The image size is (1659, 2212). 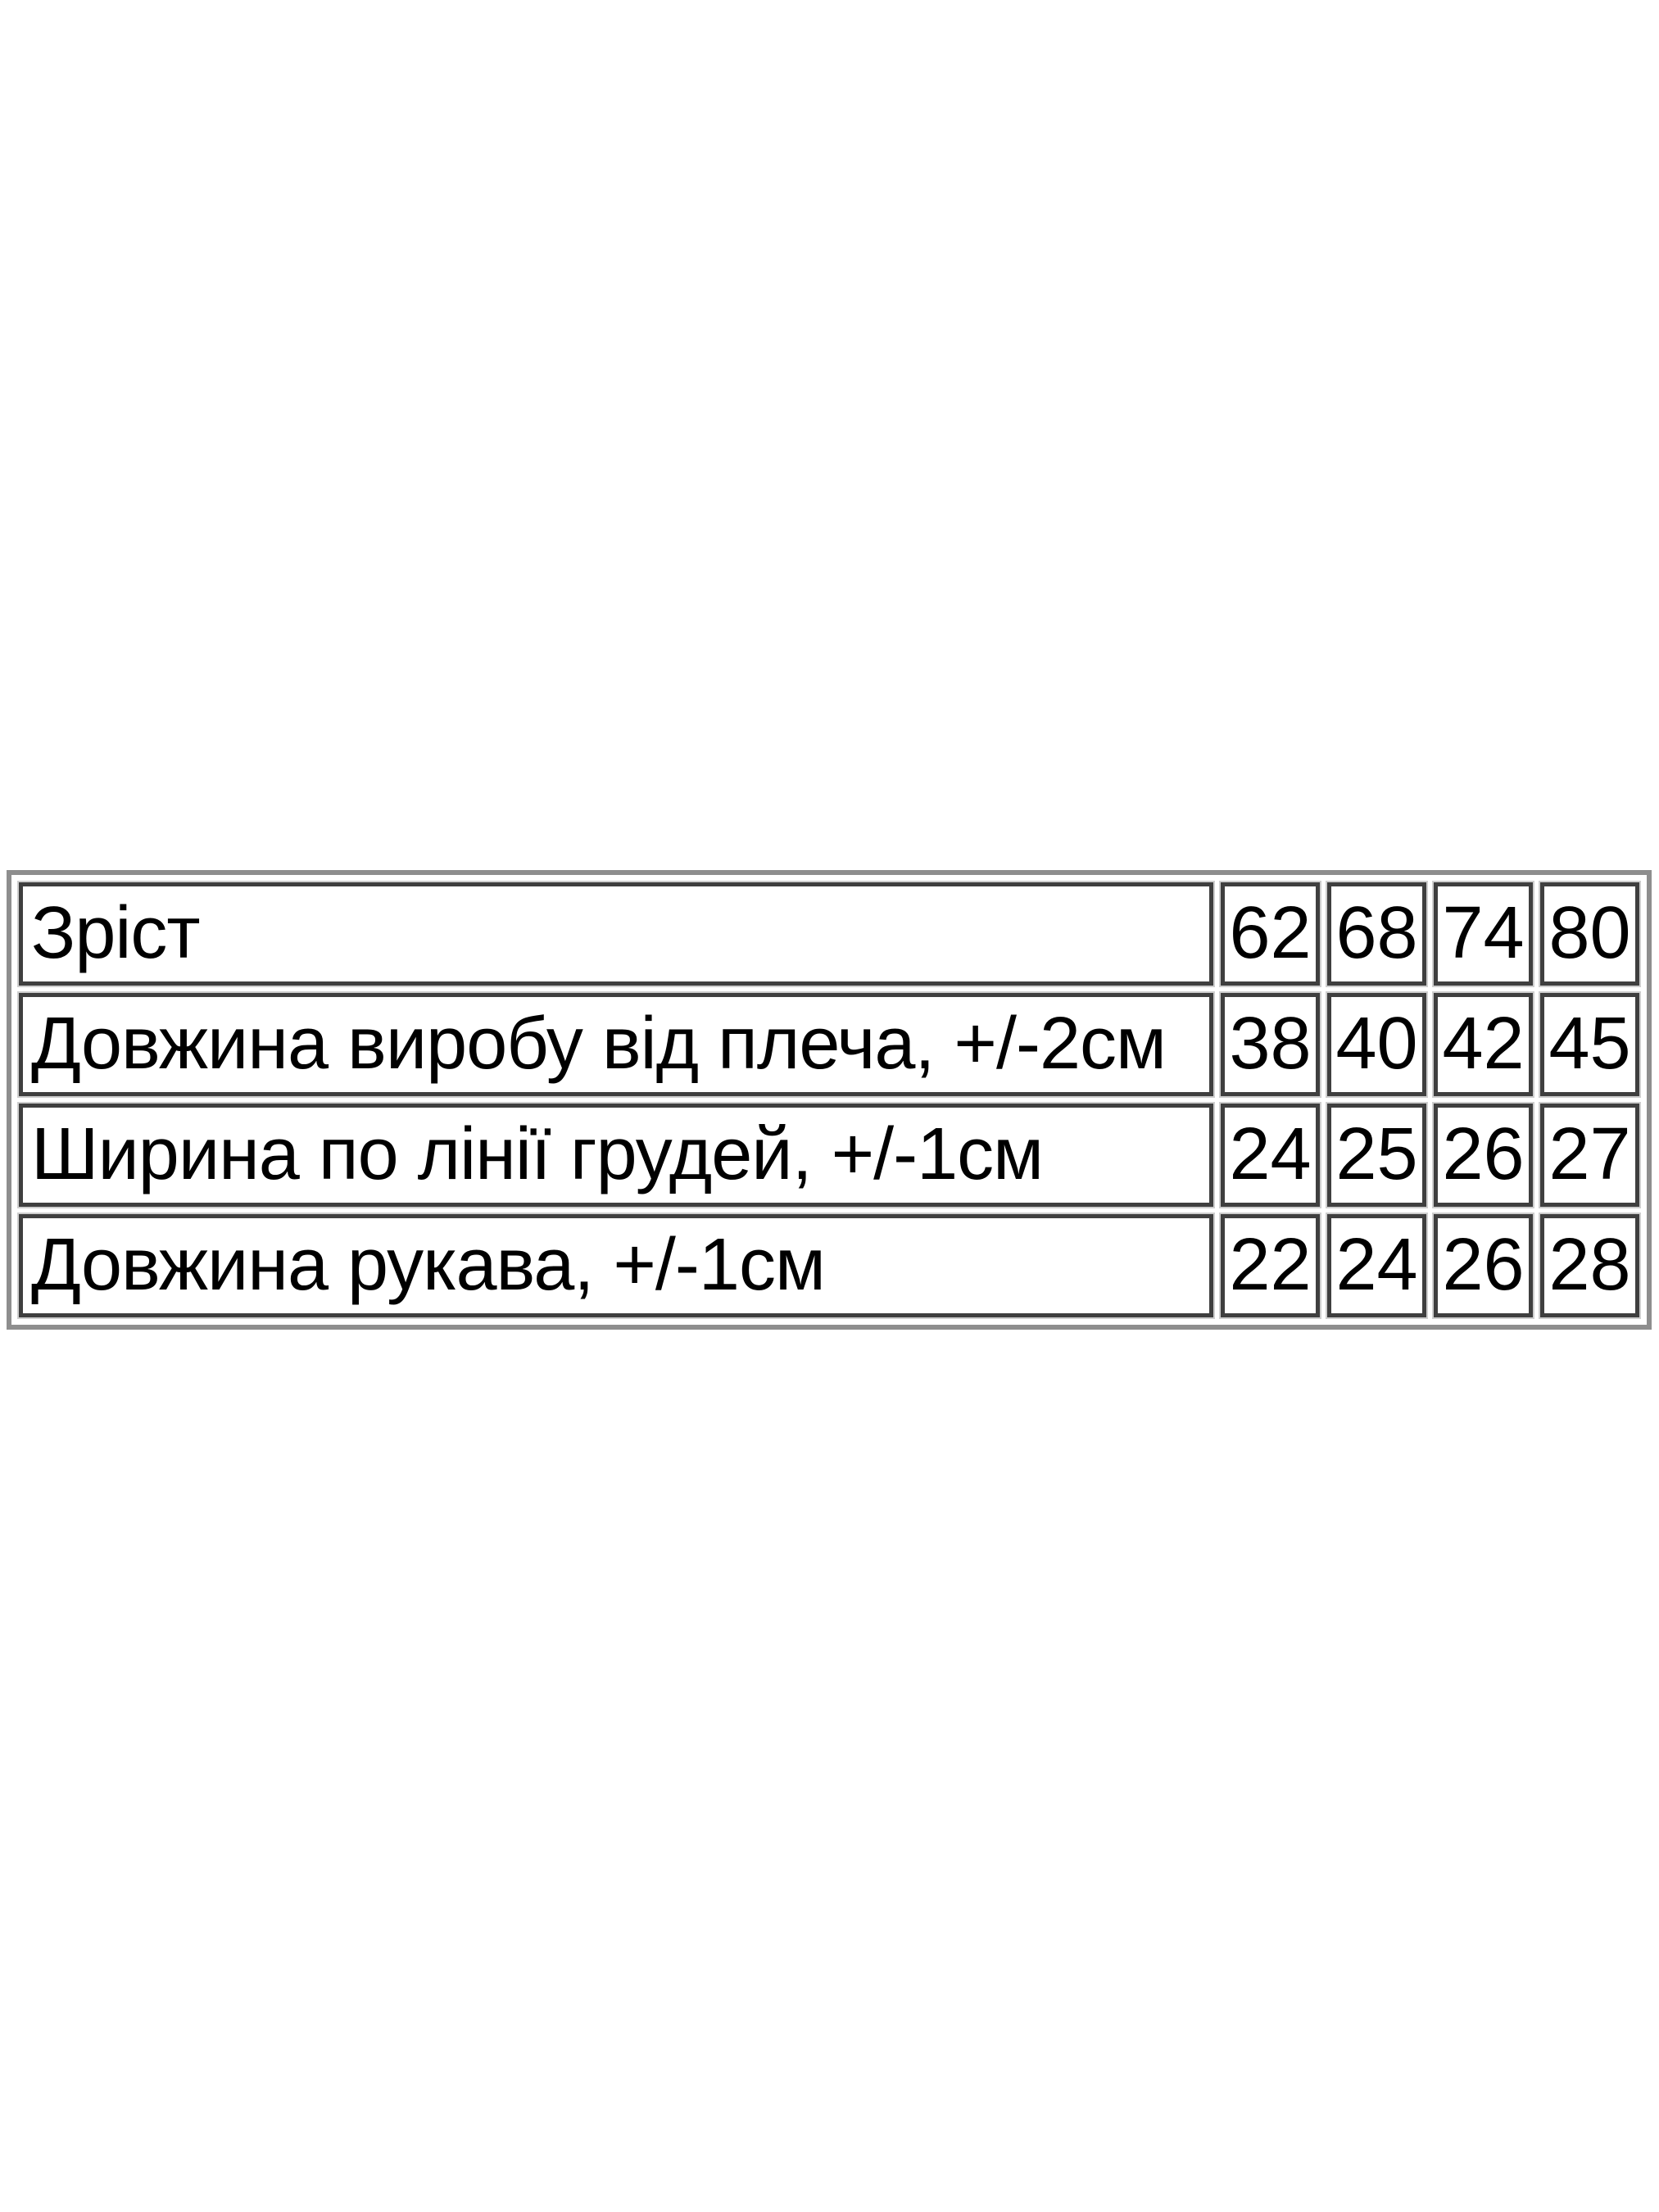 What do you see at coordinates (616, 934) in the screenshot?
I see `row-label: Зріст` at bounding box center [616, 934].